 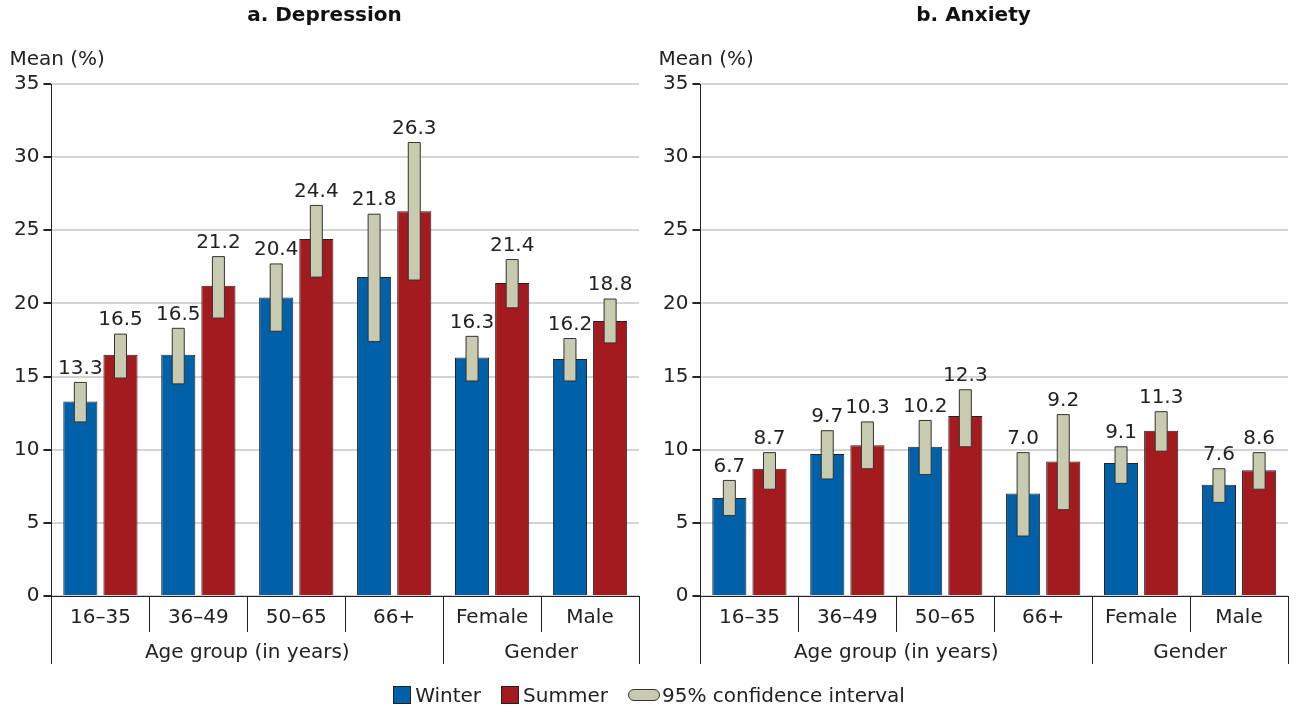 I want to click on text: 95% confidence interval, so click(x=782, y=695).